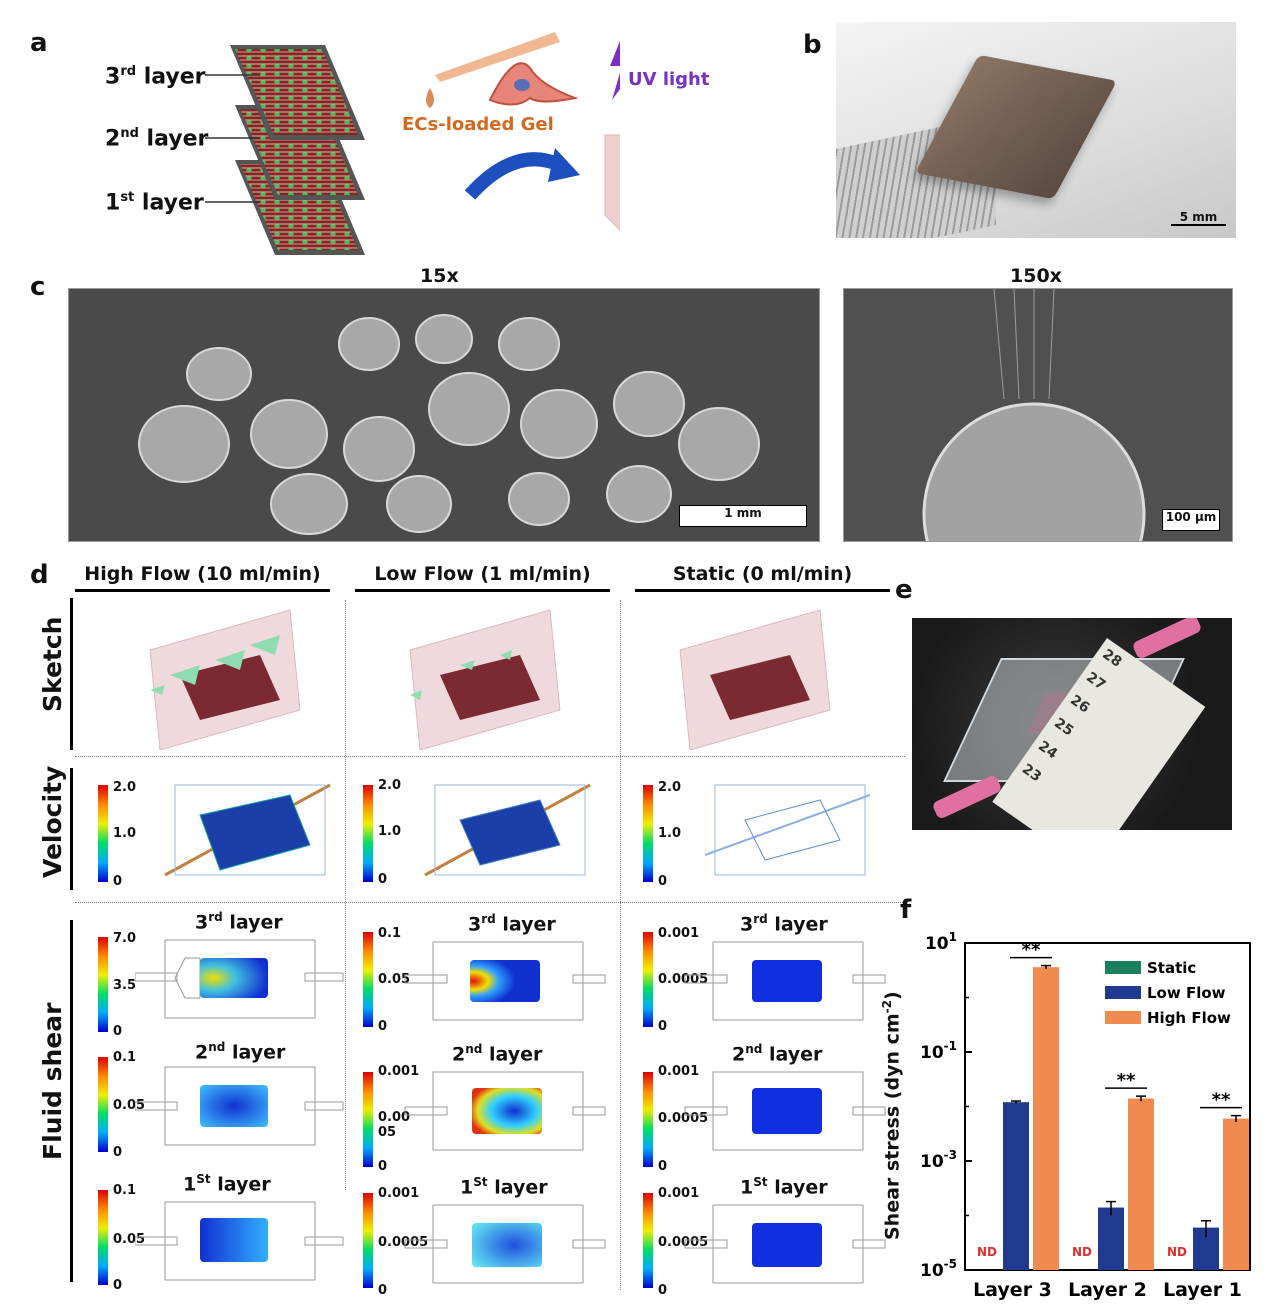 This screenshot has height=1313, width=1268. I want to click on shear-static-l3-map, so click(785, 981).